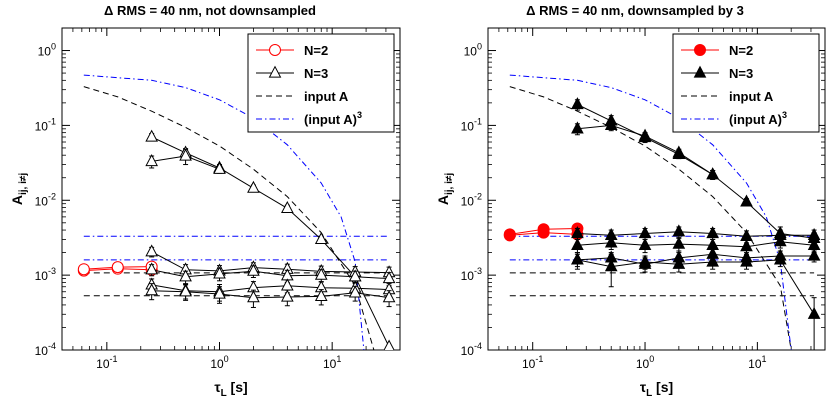  Describe the element at coordinates (45, 274) in the screenshot. I see `y-tick-label: 10⁻³` at that location.